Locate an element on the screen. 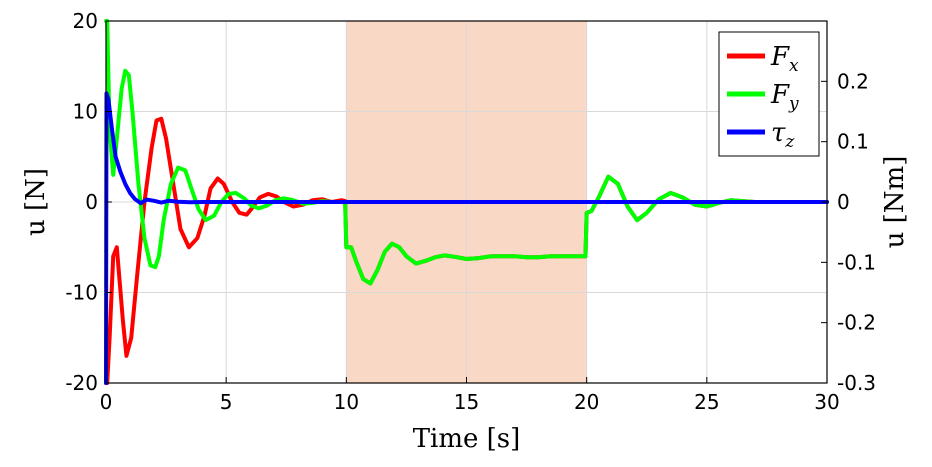 The image size is (932, 467). y-left-tick-label: -20 is located at coordinates (81, 383).